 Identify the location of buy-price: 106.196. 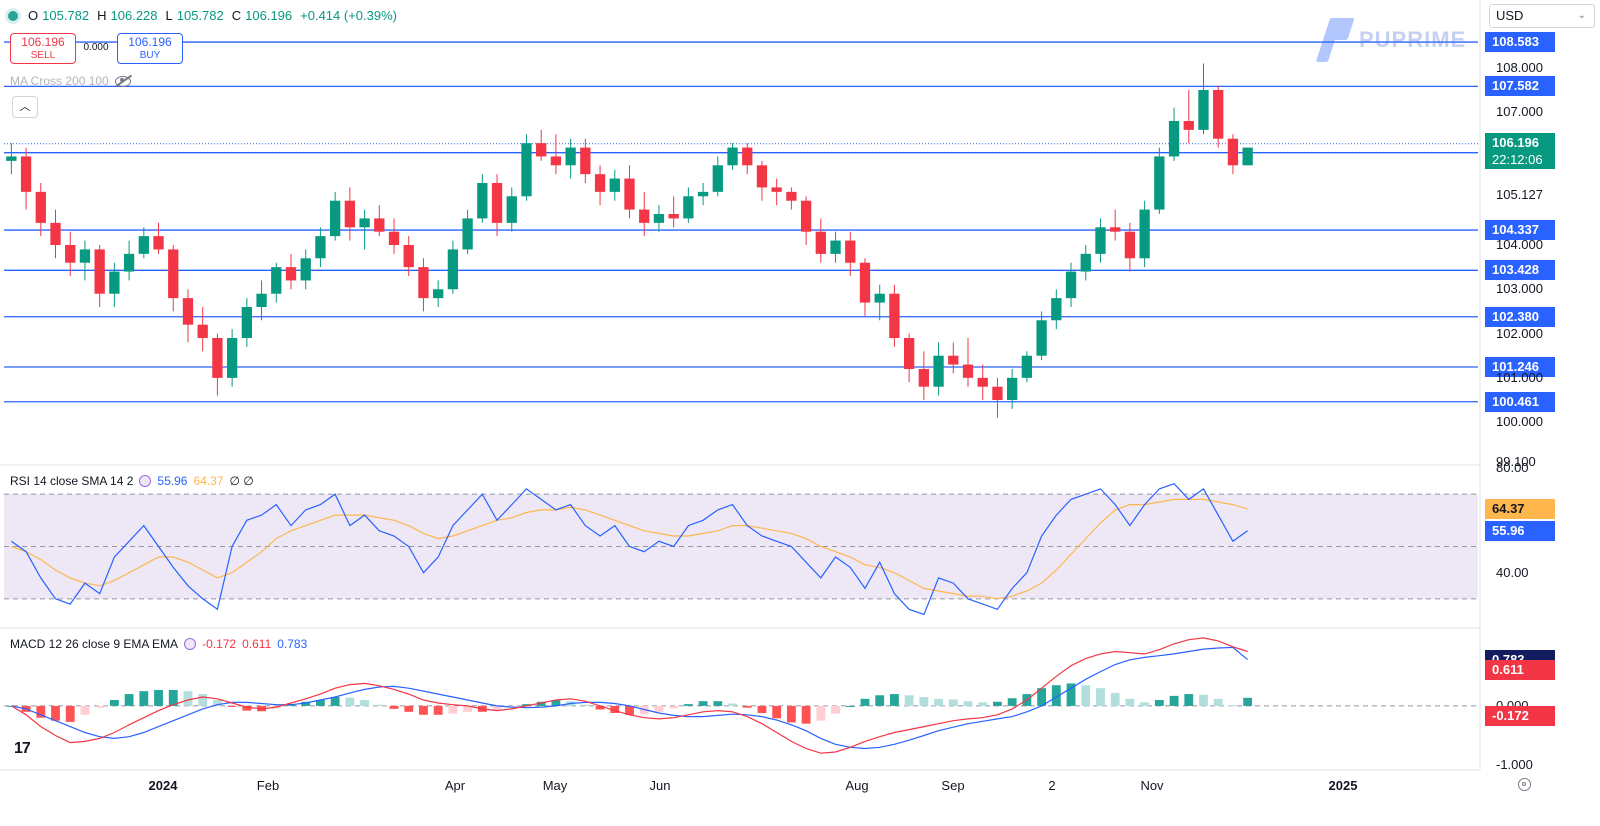
(150, 42).